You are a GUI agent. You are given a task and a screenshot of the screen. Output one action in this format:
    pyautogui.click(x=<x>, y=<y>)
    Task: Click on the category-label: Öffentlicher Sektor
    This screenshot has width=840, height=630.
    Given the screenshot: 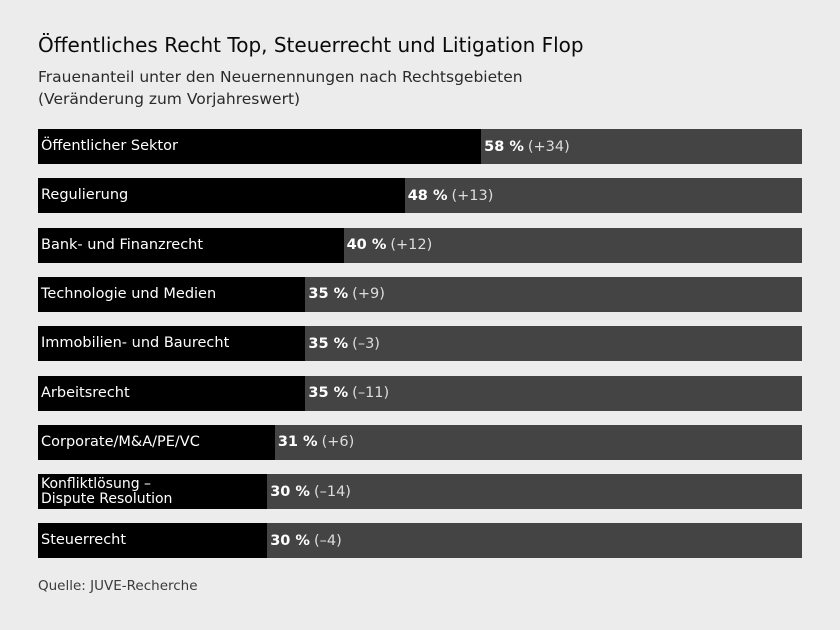 What is the action you would take?
    pyautogui.click(x=109, y=146)
    